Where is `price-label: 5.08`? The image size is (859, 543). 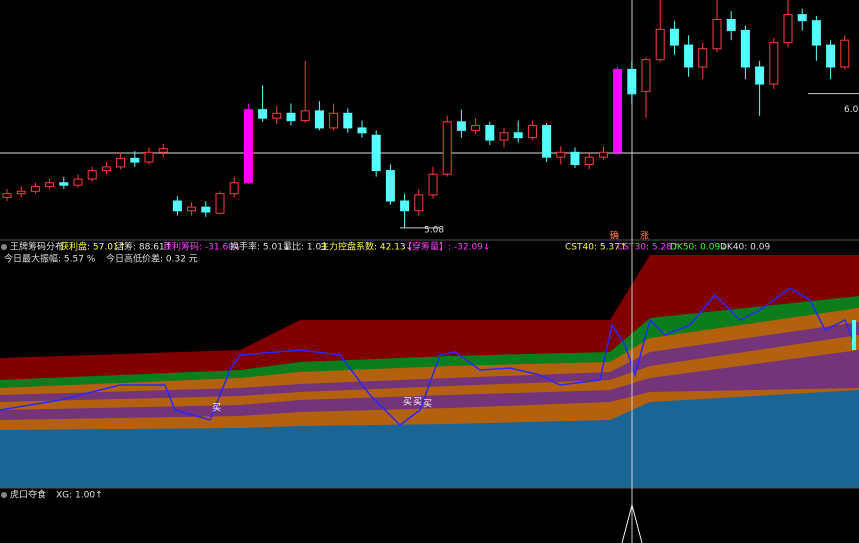 price-label: 5.08 is located at coordinates (434, 230).